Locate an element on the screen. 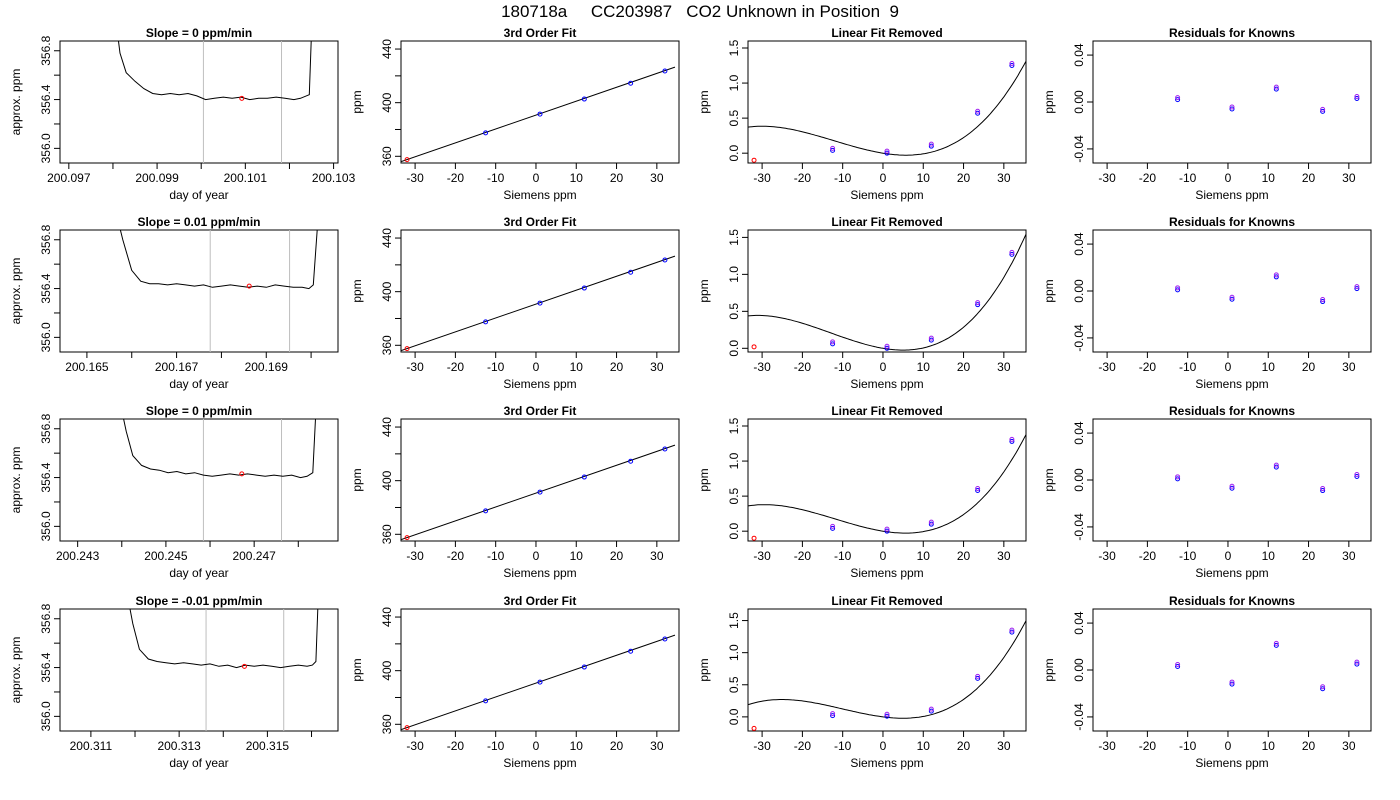 This screenshot has width=1400, height=800. x-tick-label: 200.243 is located at coordinates (78, 556).